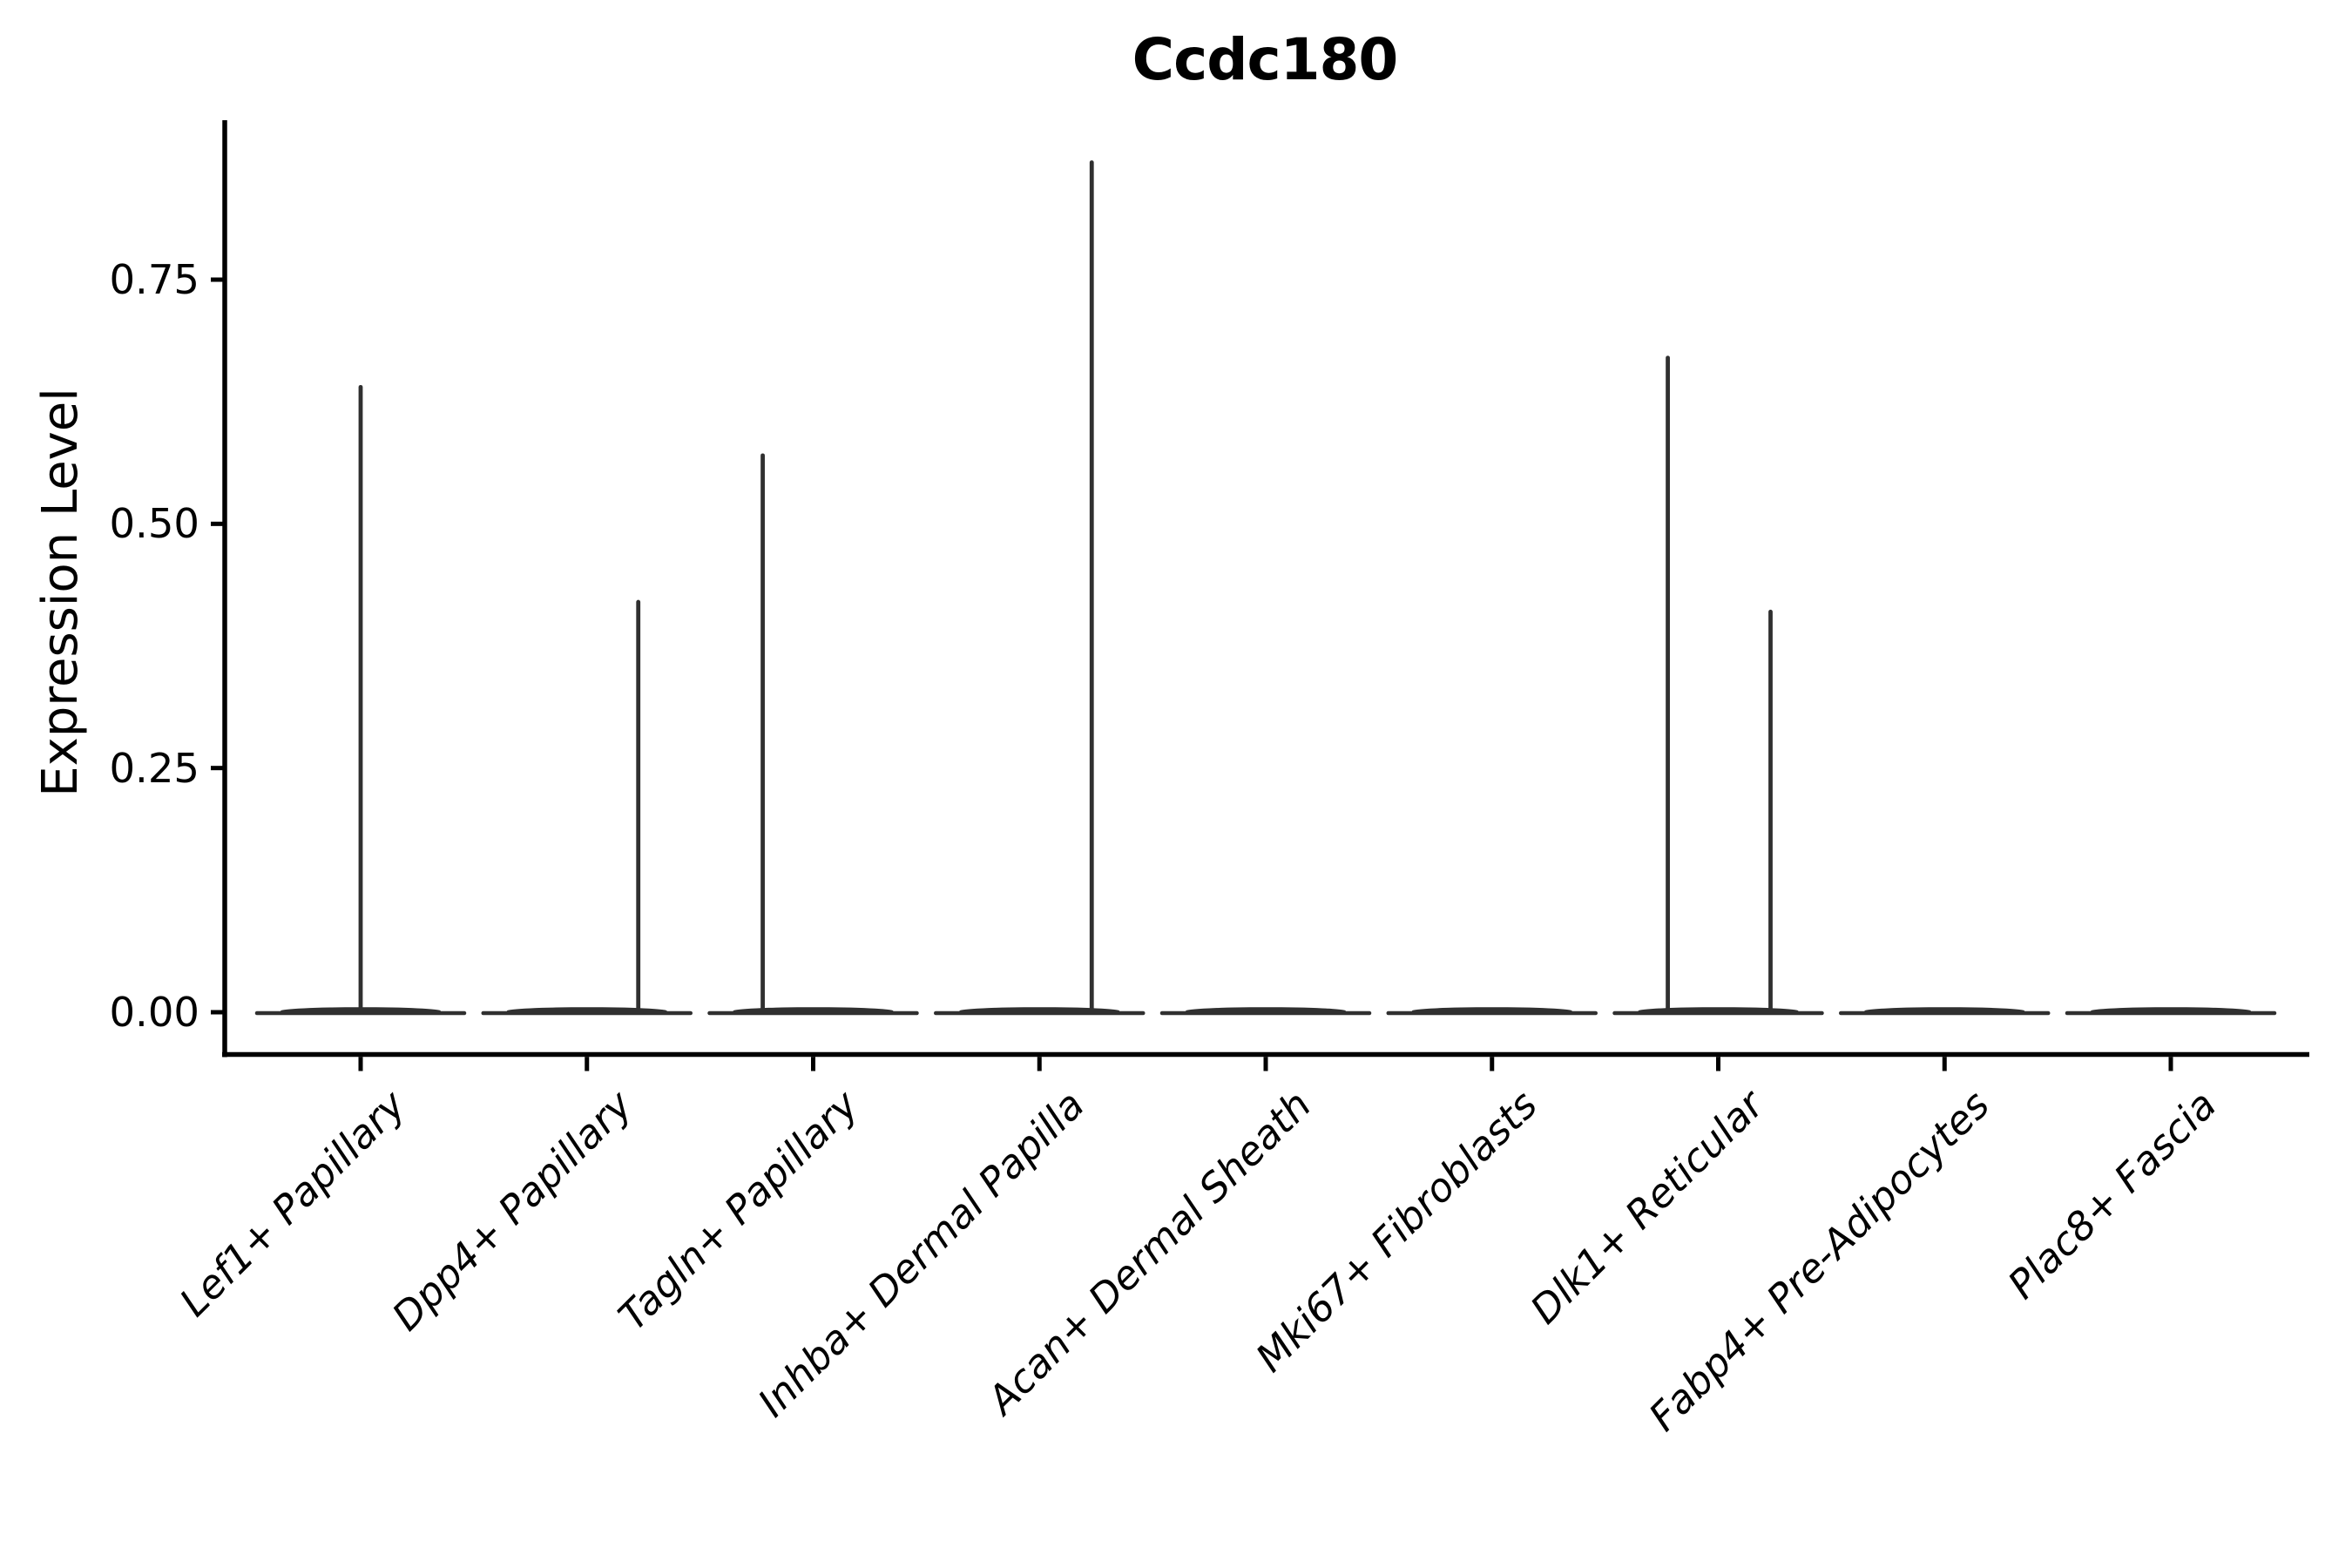 This screenshot has width=2352, height=1568. I want to click on y-tick-label-1: 0.25, so click(154, 768).